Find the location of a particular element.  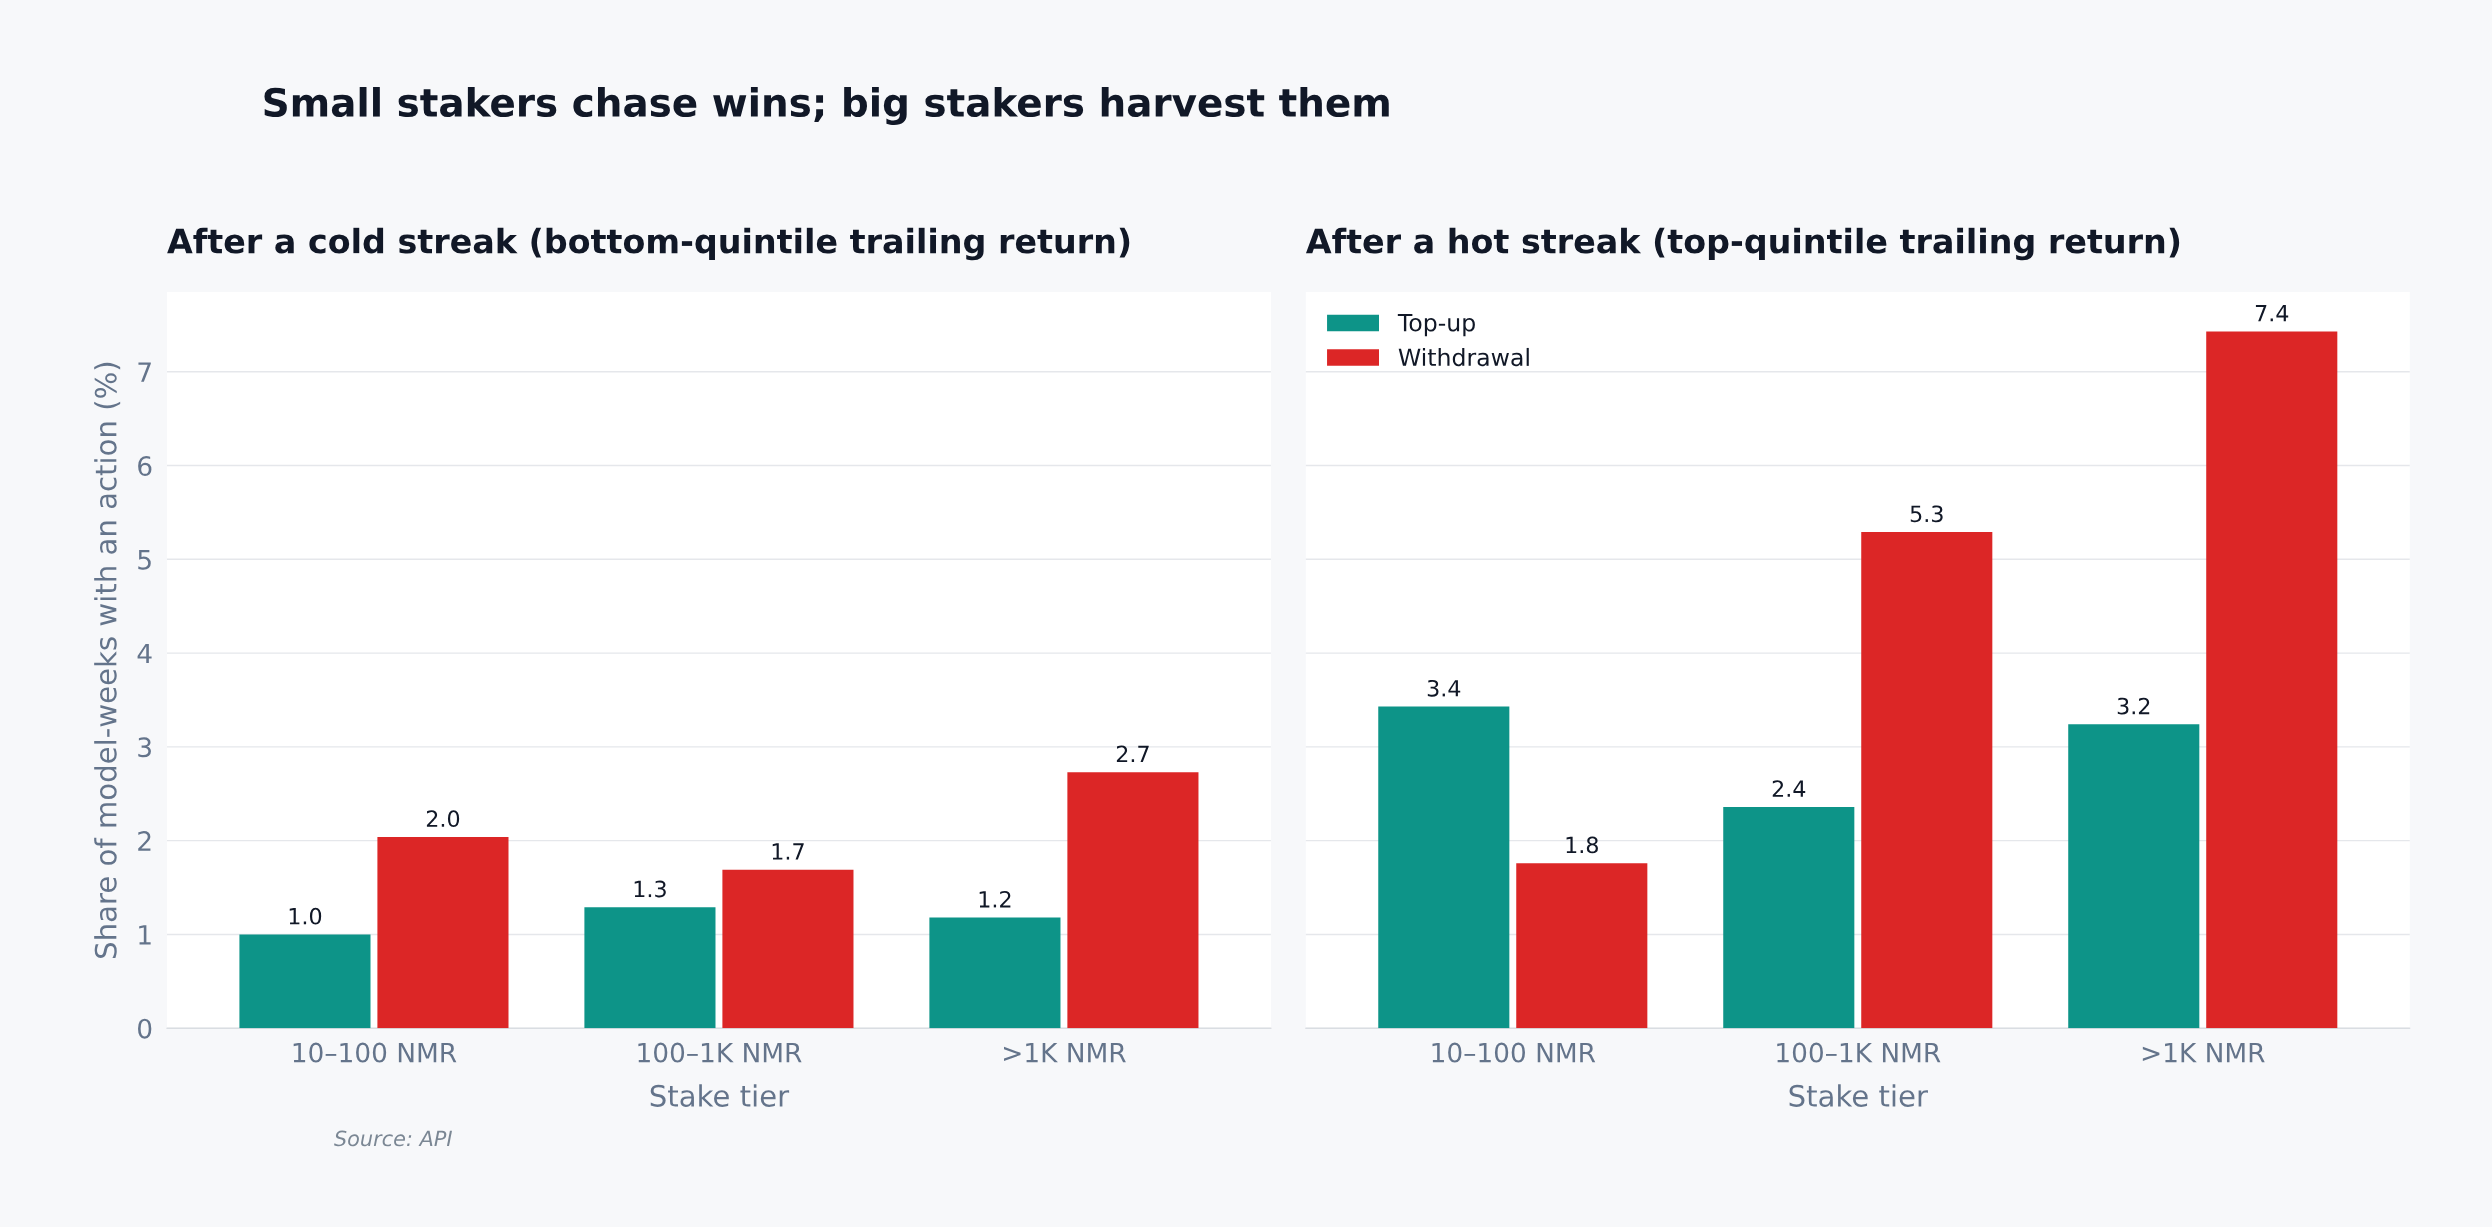

data-label: 1.2 is located at coordinates (995, 899).